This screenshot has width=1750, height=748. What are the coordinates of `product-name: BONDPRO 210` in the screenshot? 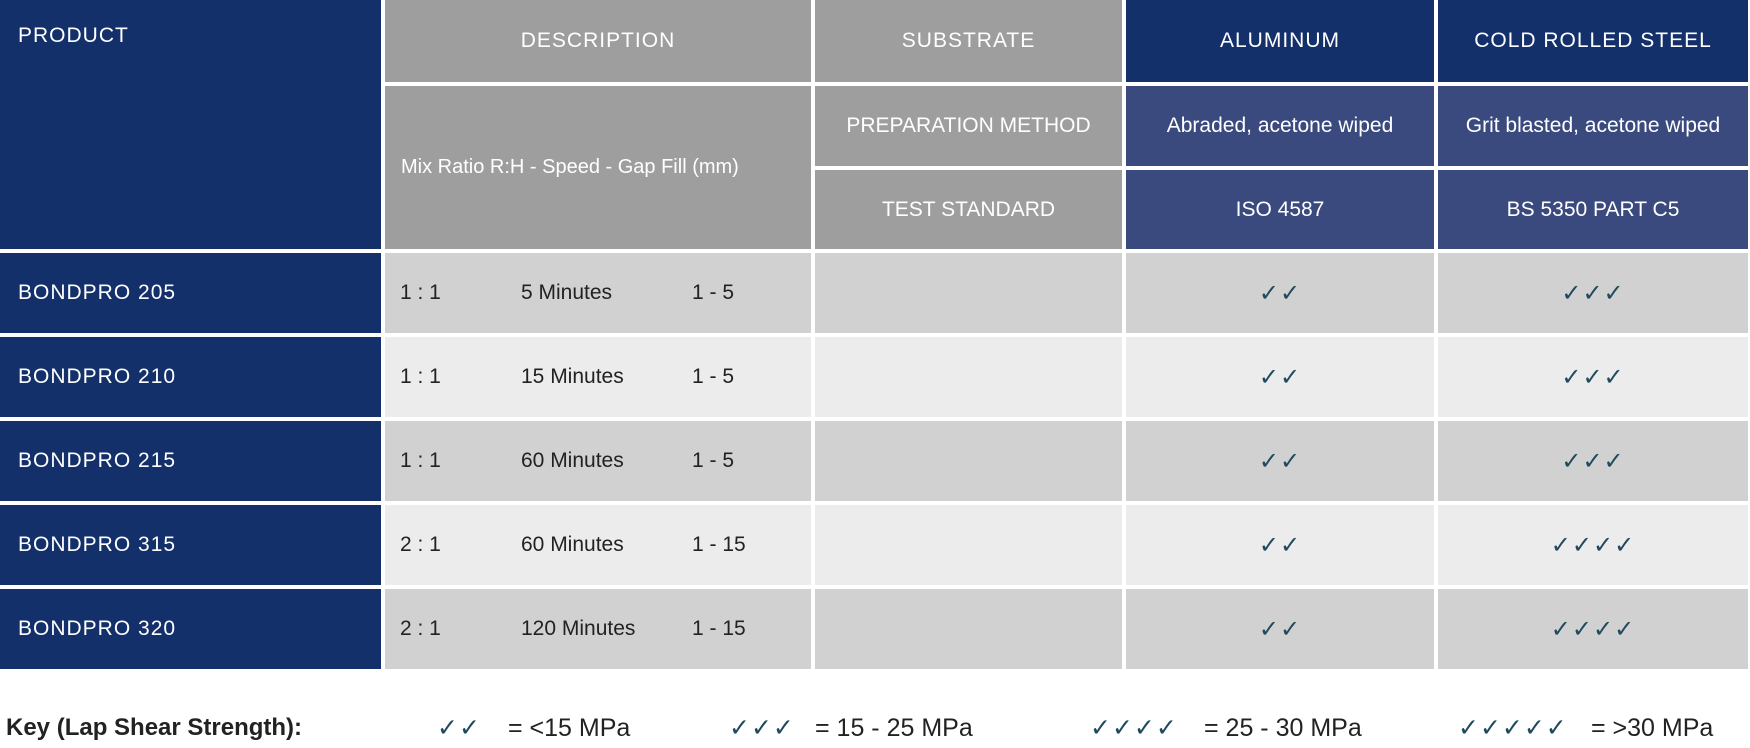 It's located at (190, 377).